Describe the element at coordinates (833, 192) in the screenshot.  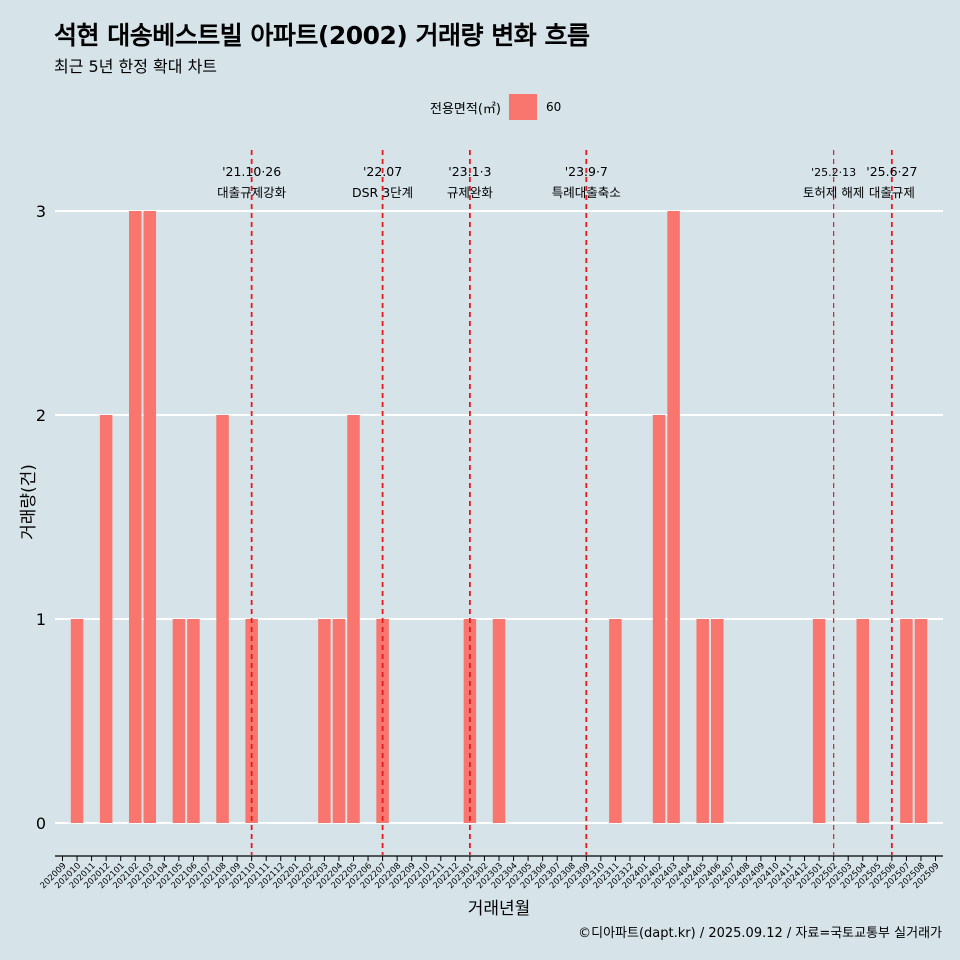
I see `event-name-label: 토허제 해제` at that location.